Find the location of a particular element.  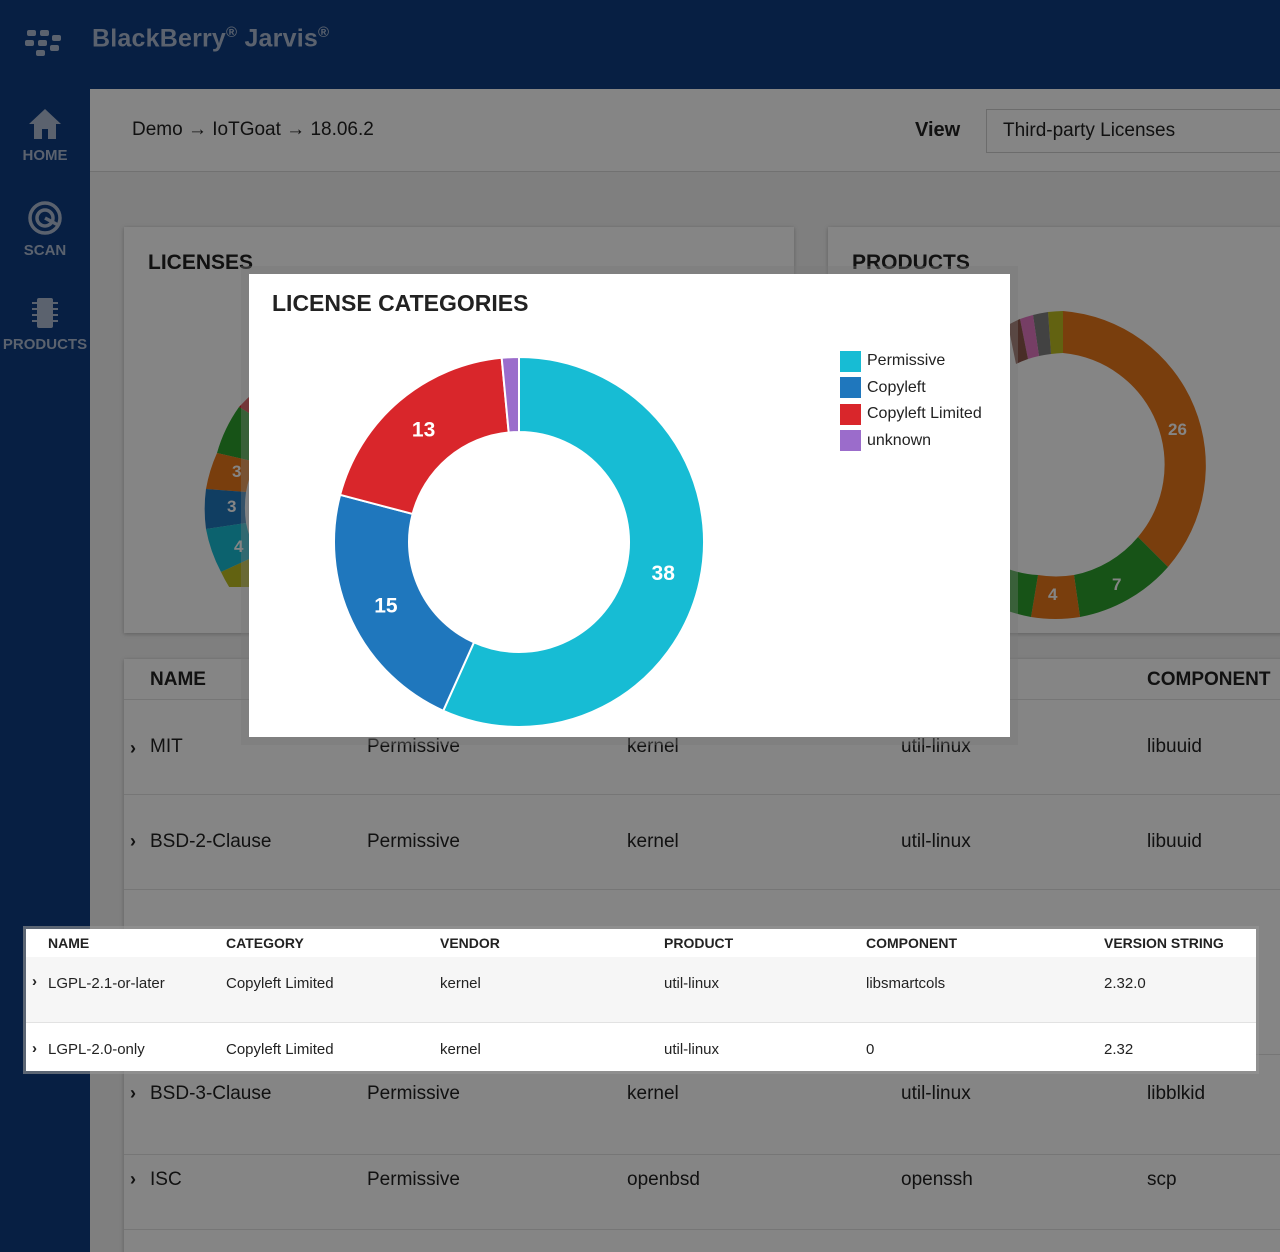

cell-version: 2.32 is located at coordinates (1119, 1049).